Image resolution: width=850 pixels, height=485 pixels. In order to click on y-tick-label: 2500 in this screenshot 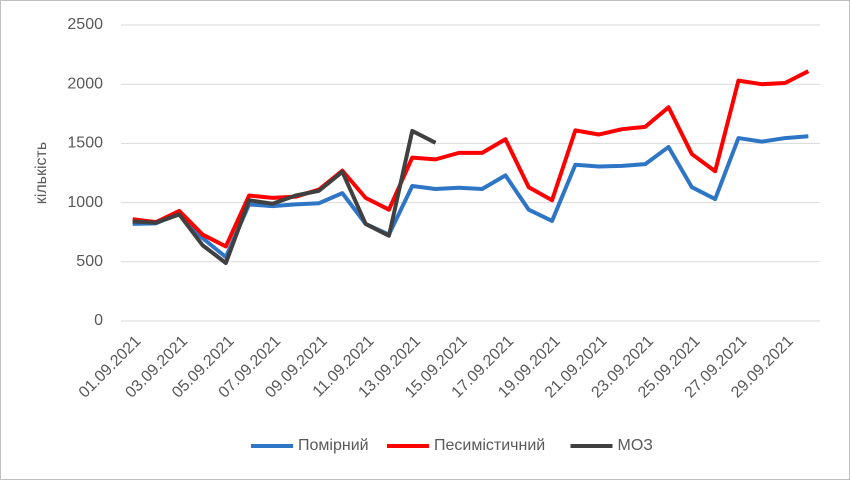, I will do `click(85, 24)`.